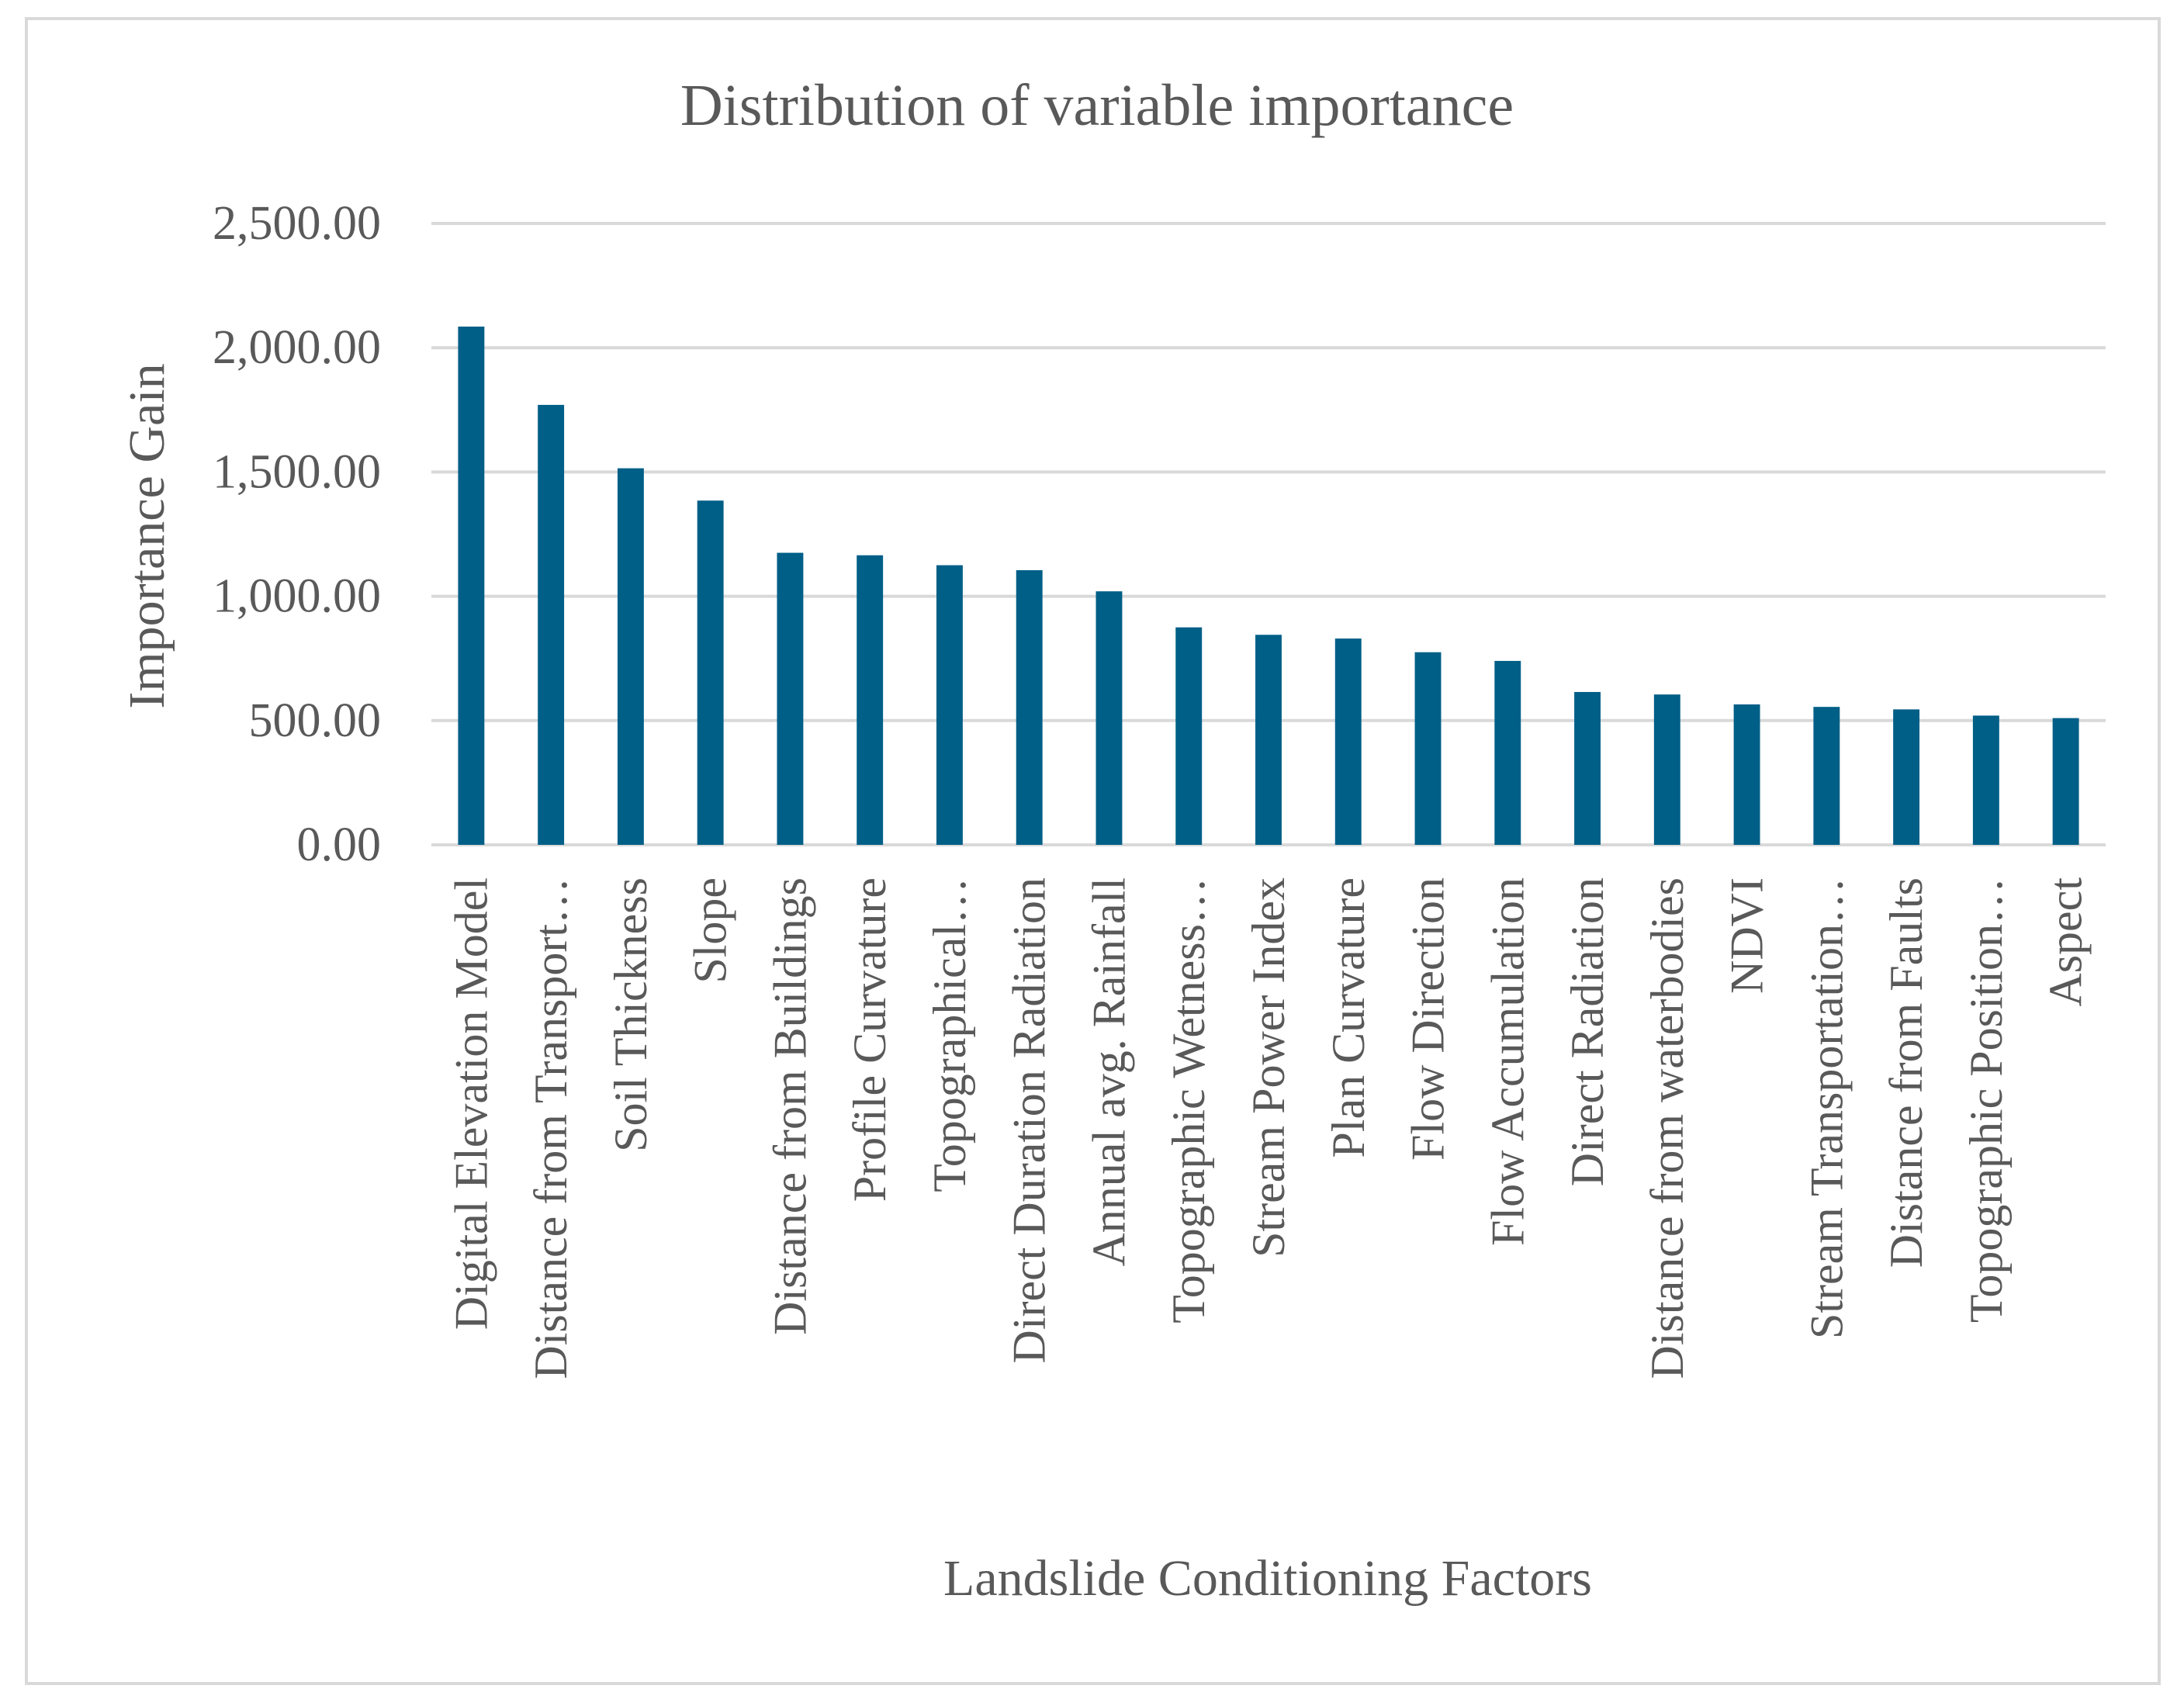  Describe the element at coordinates (471, 1103) in the screenshot. I see `x-category-label: Digital Elevation Model` at that location.